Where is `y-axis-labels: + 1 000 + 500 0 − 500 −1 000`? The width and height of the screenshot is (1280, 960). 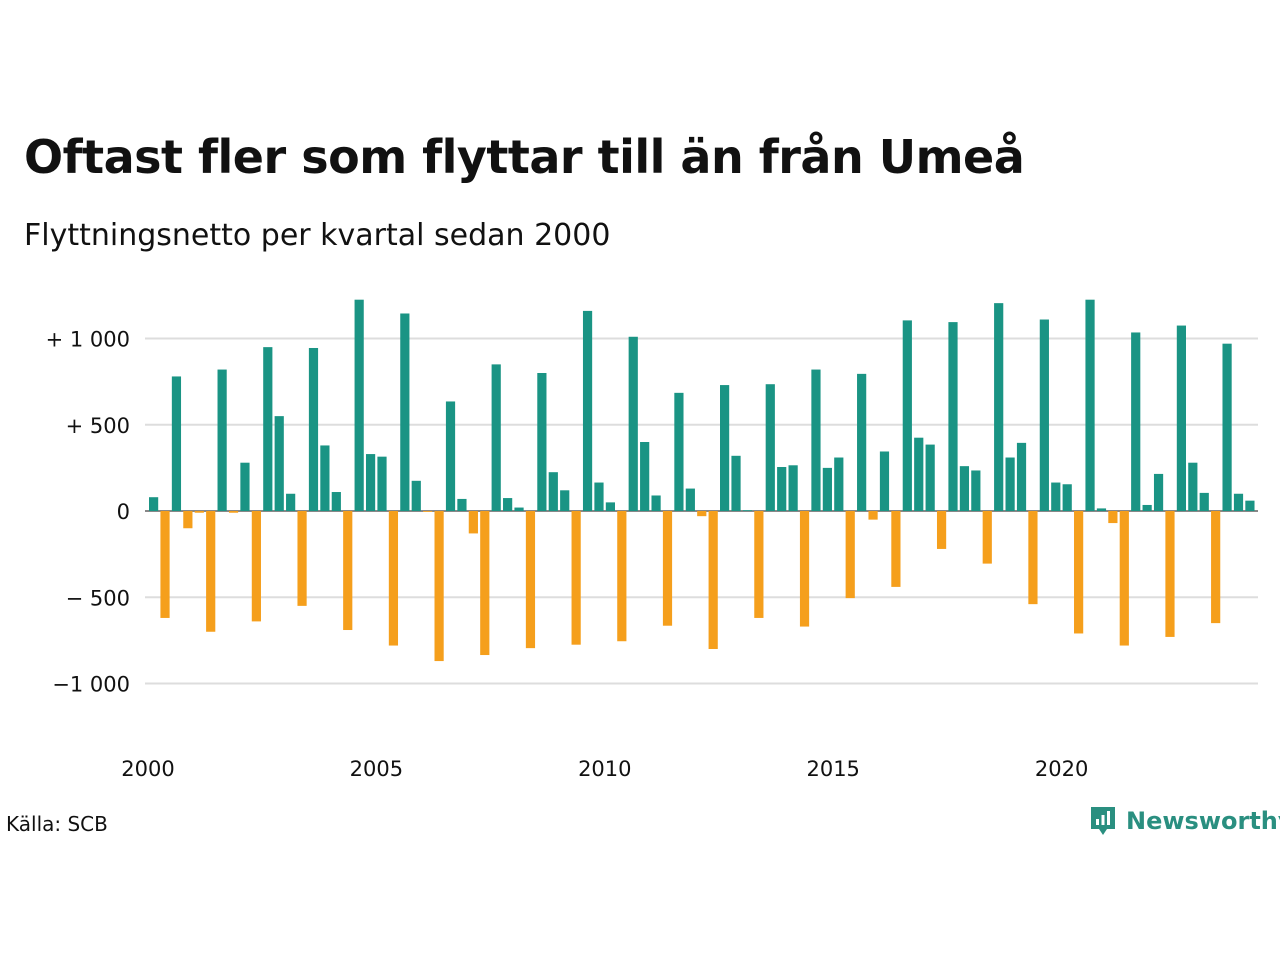
y-axis-labels: + 1 000 + 500 0 − 500 −1 000 is located at coordinates (88, 512).